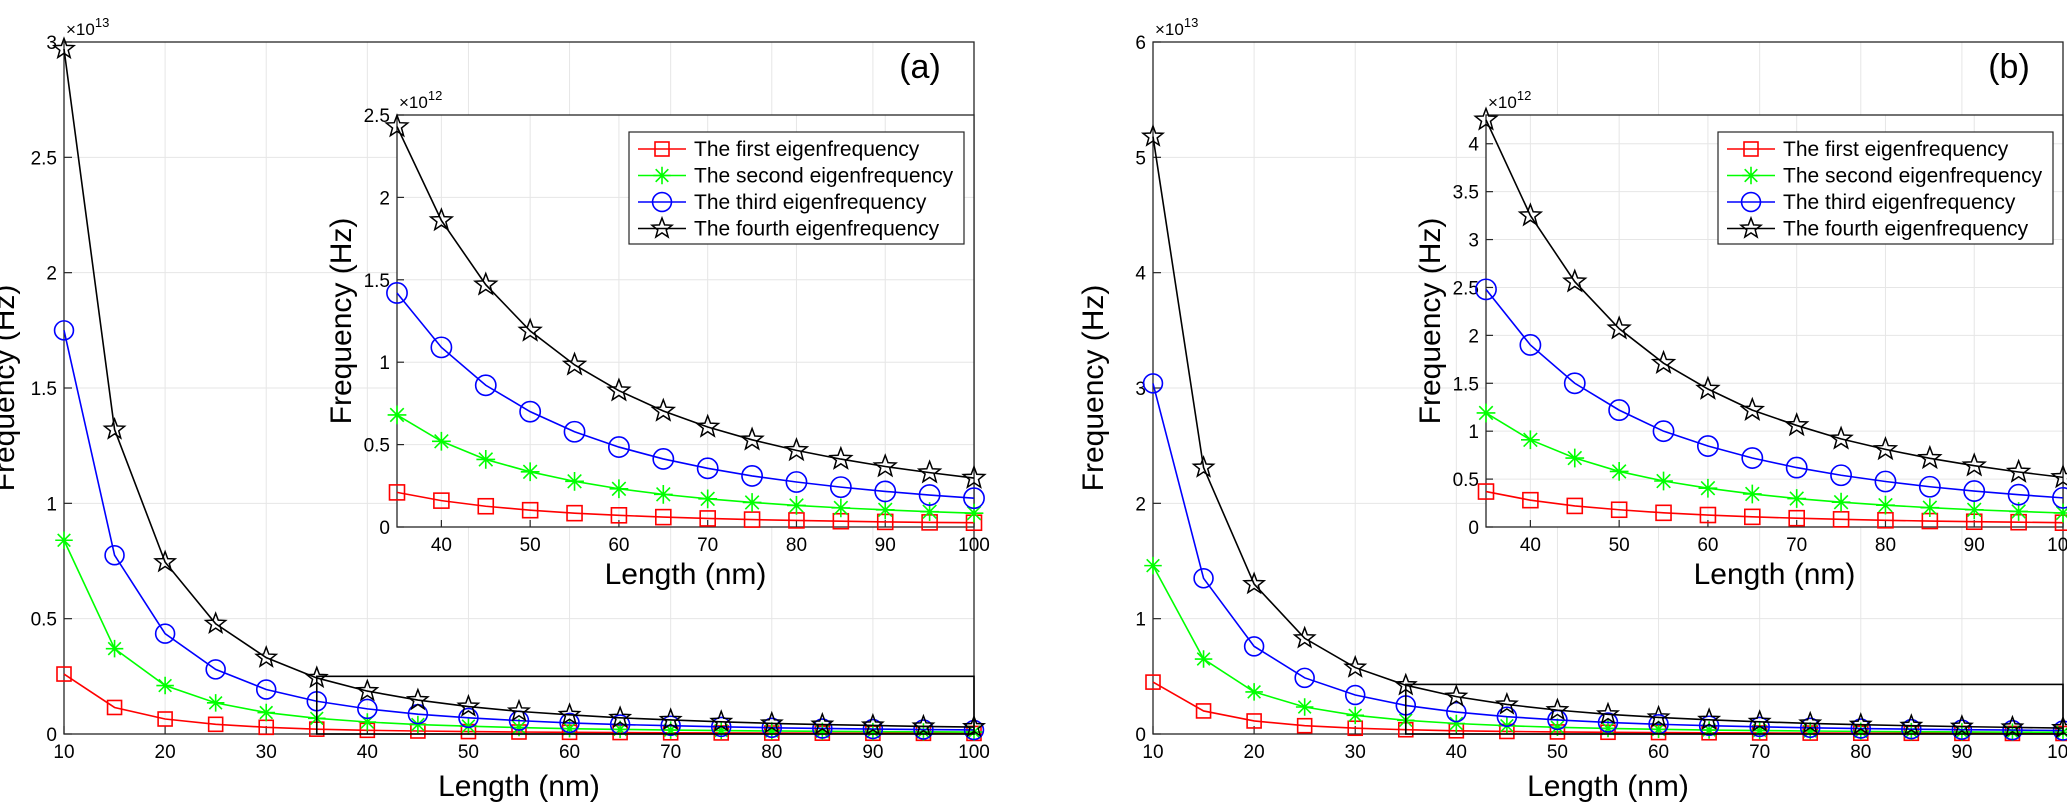 Image resolution: width=2067 pixels, height=811 pixels. What do you see at coordinates (2009, 67) in the screenshot?
I see `panel-label: (b)` at bounding box center [2009, 67].